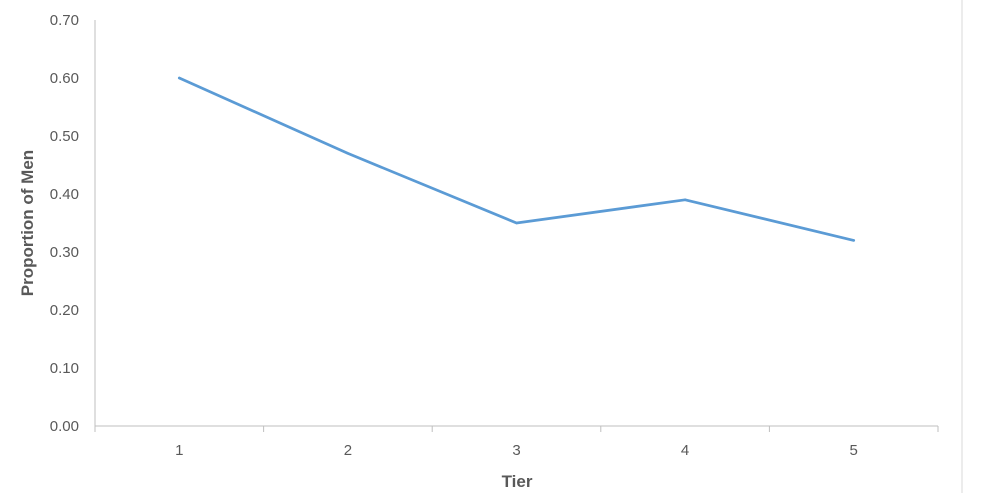 The height and width of the screenshot is (493, 984). I want to click on y-tick-label: 0.30, so click(64, 252).